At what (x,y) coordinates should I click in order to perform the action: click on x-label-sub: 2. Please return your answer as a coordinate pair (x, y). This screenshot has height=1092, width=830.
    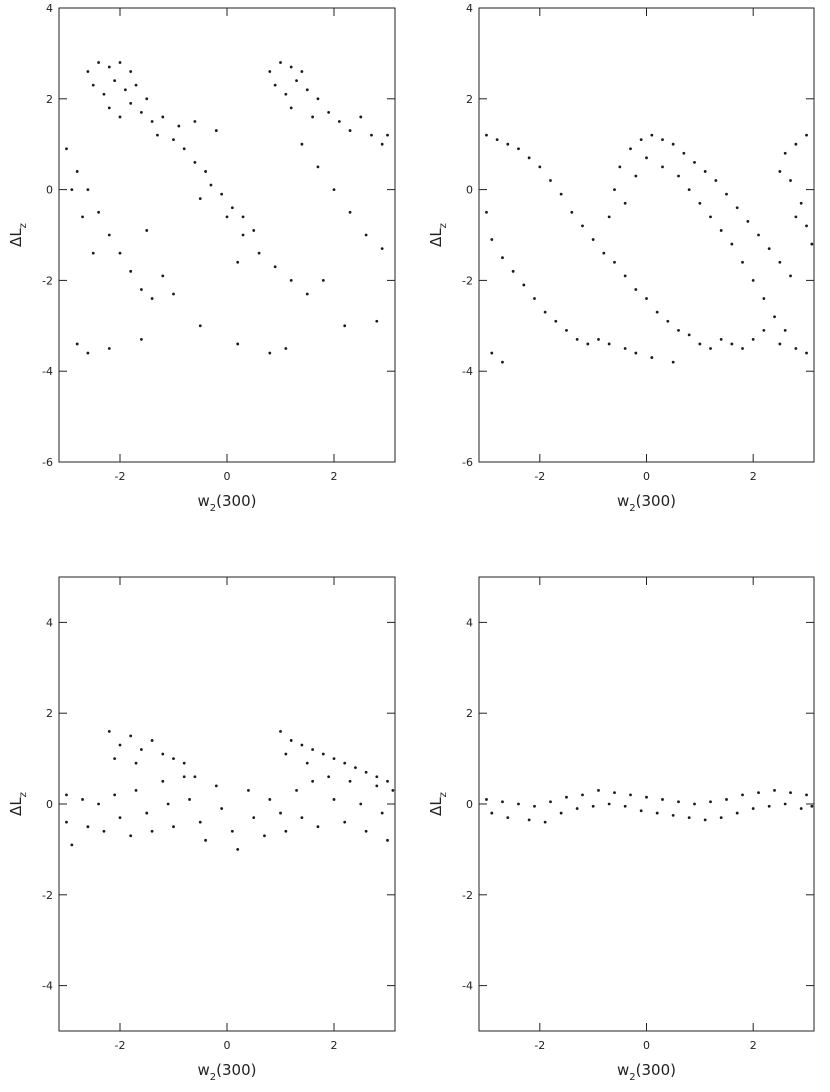
    Looking at the image, I should click on (632, 508).